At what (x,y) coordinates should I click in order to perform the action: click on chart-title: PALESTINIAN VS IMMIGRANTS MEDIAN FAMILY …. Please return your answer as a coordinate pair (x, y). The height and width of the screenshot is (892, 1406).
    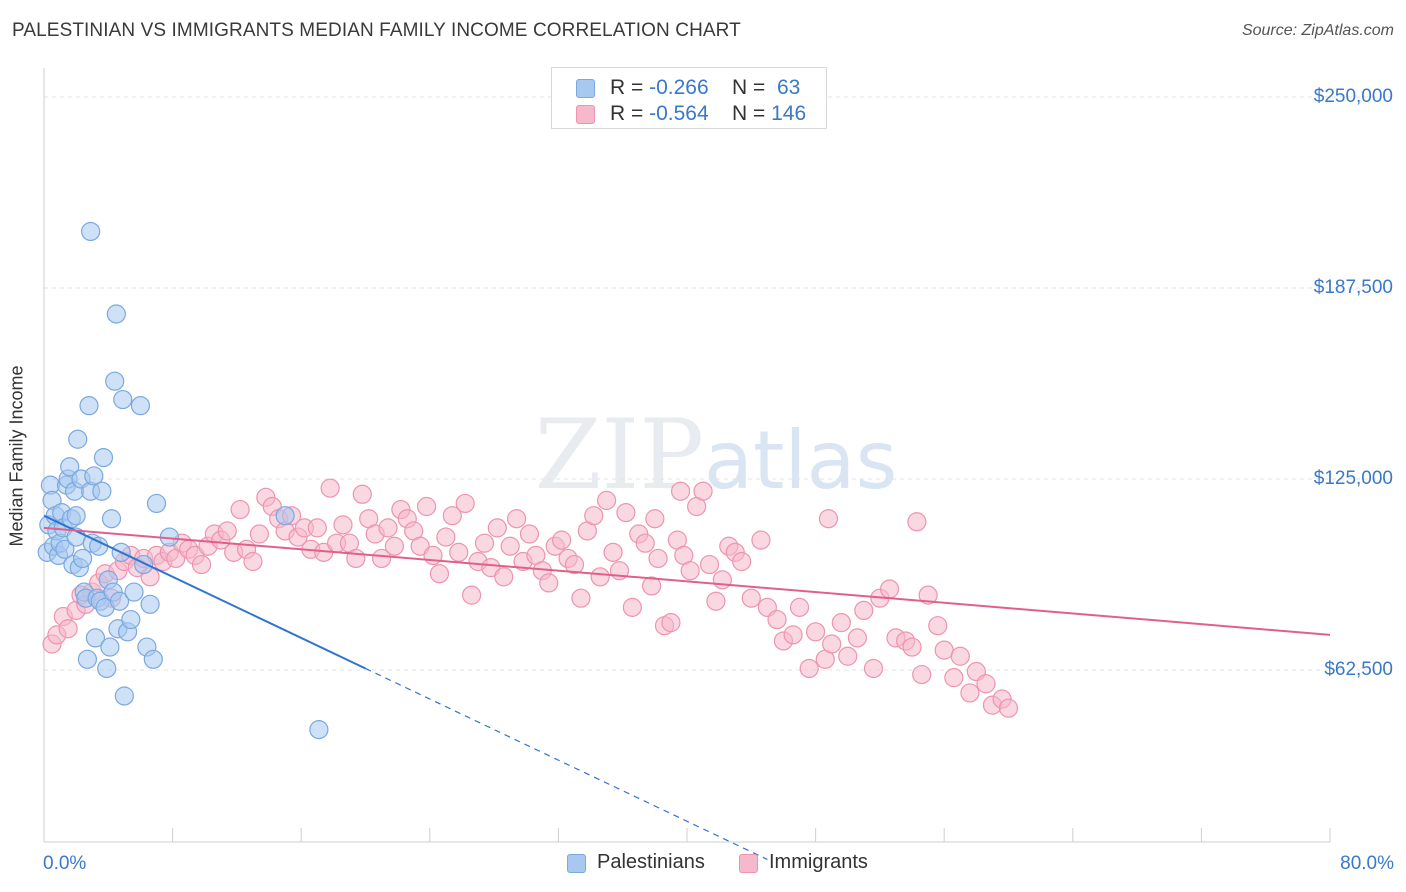
    Looking at the image, I should click on (376, 30).